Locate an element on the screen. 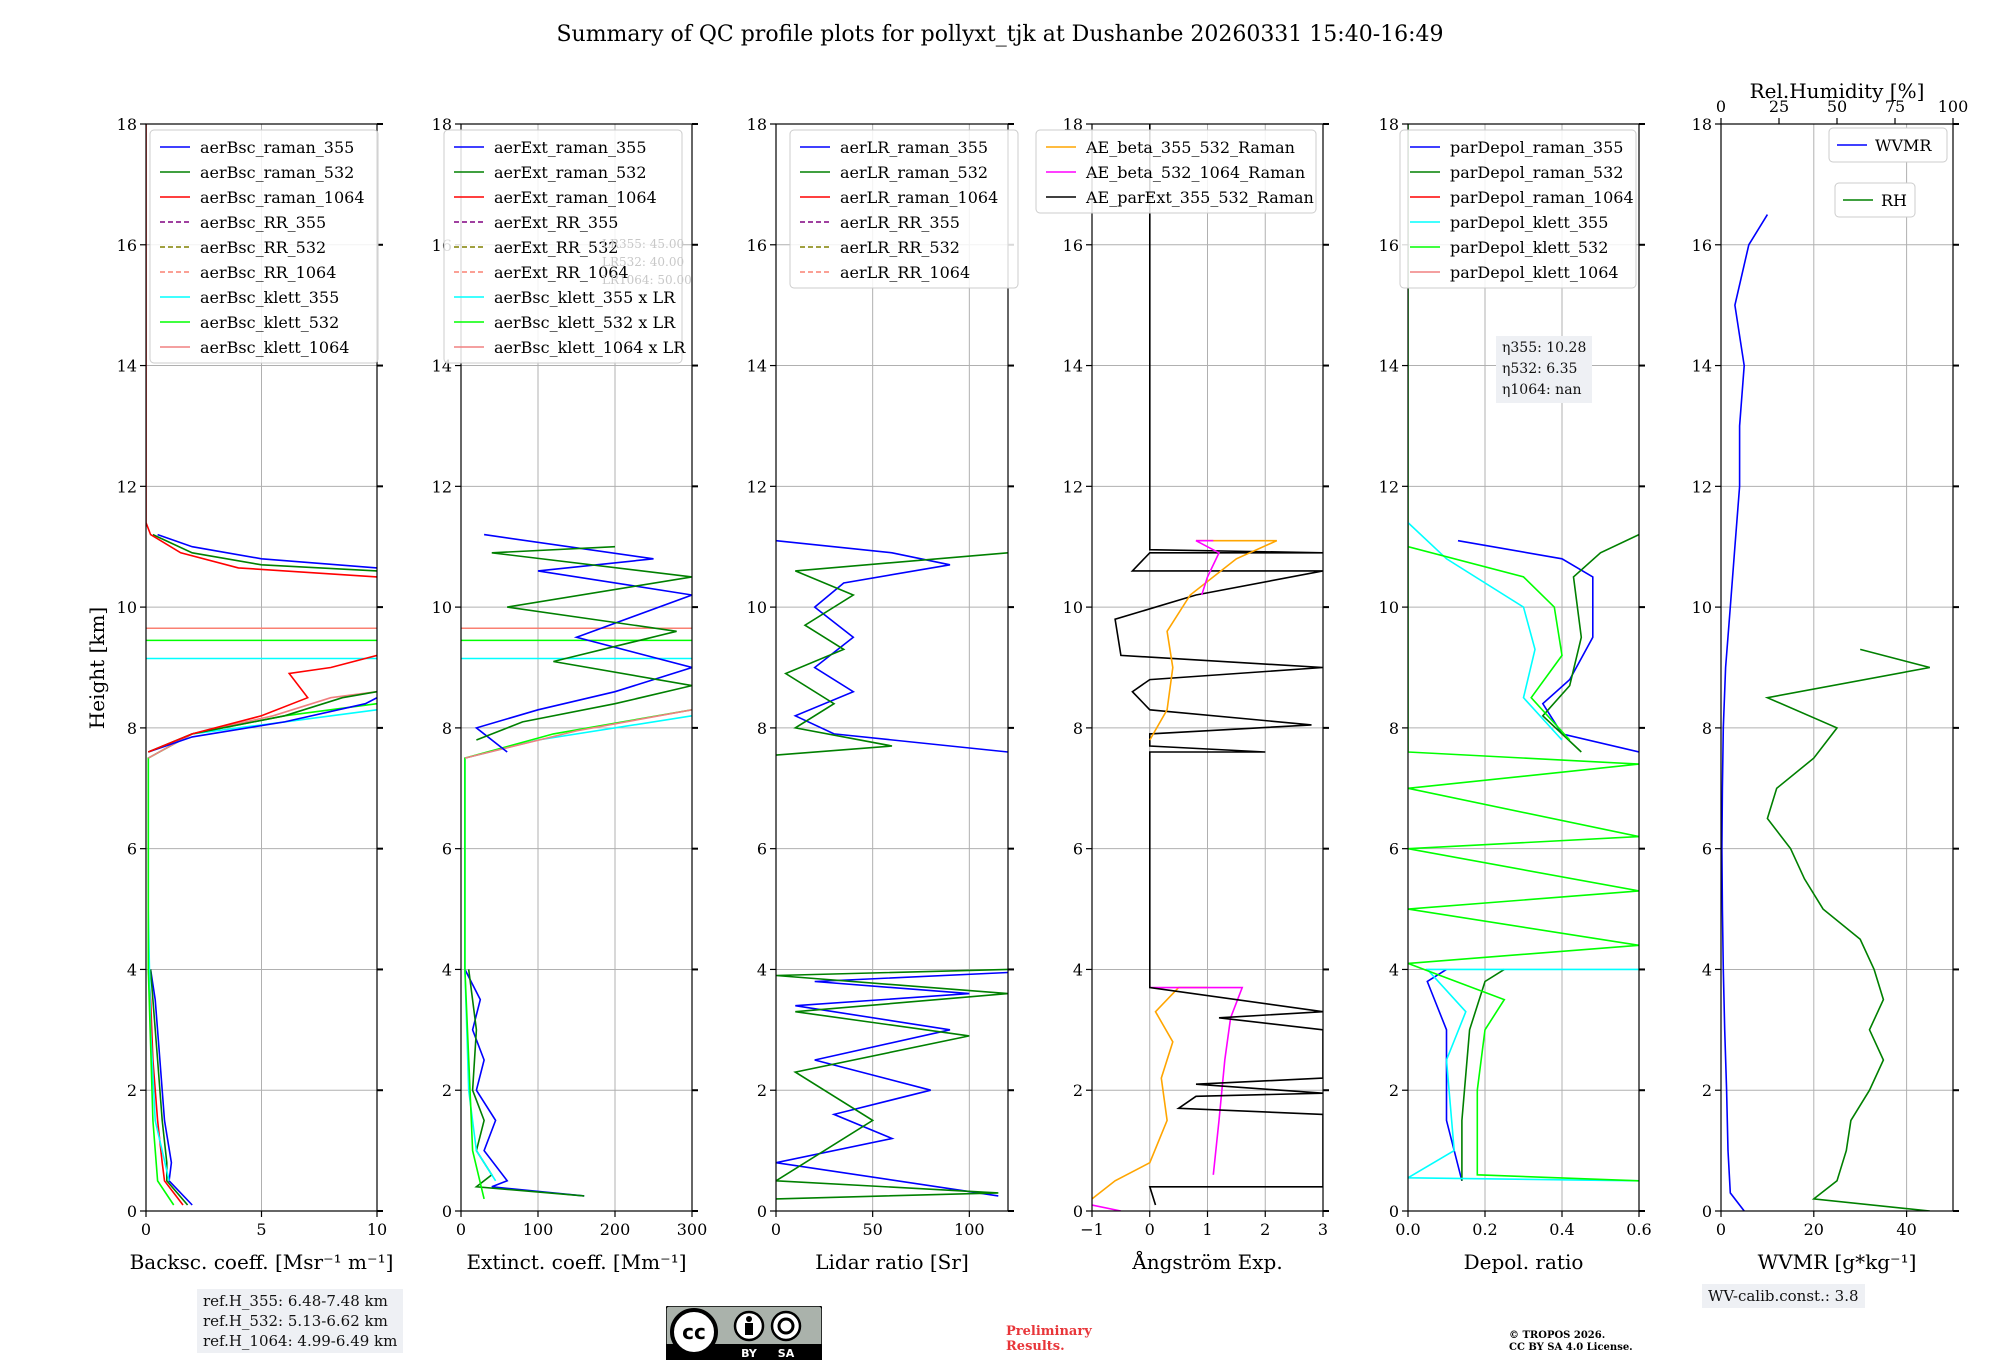 This screenshot has height=1364, width=2000. eta-355: η355: 10.28 is located at coordinates (1544, 348).